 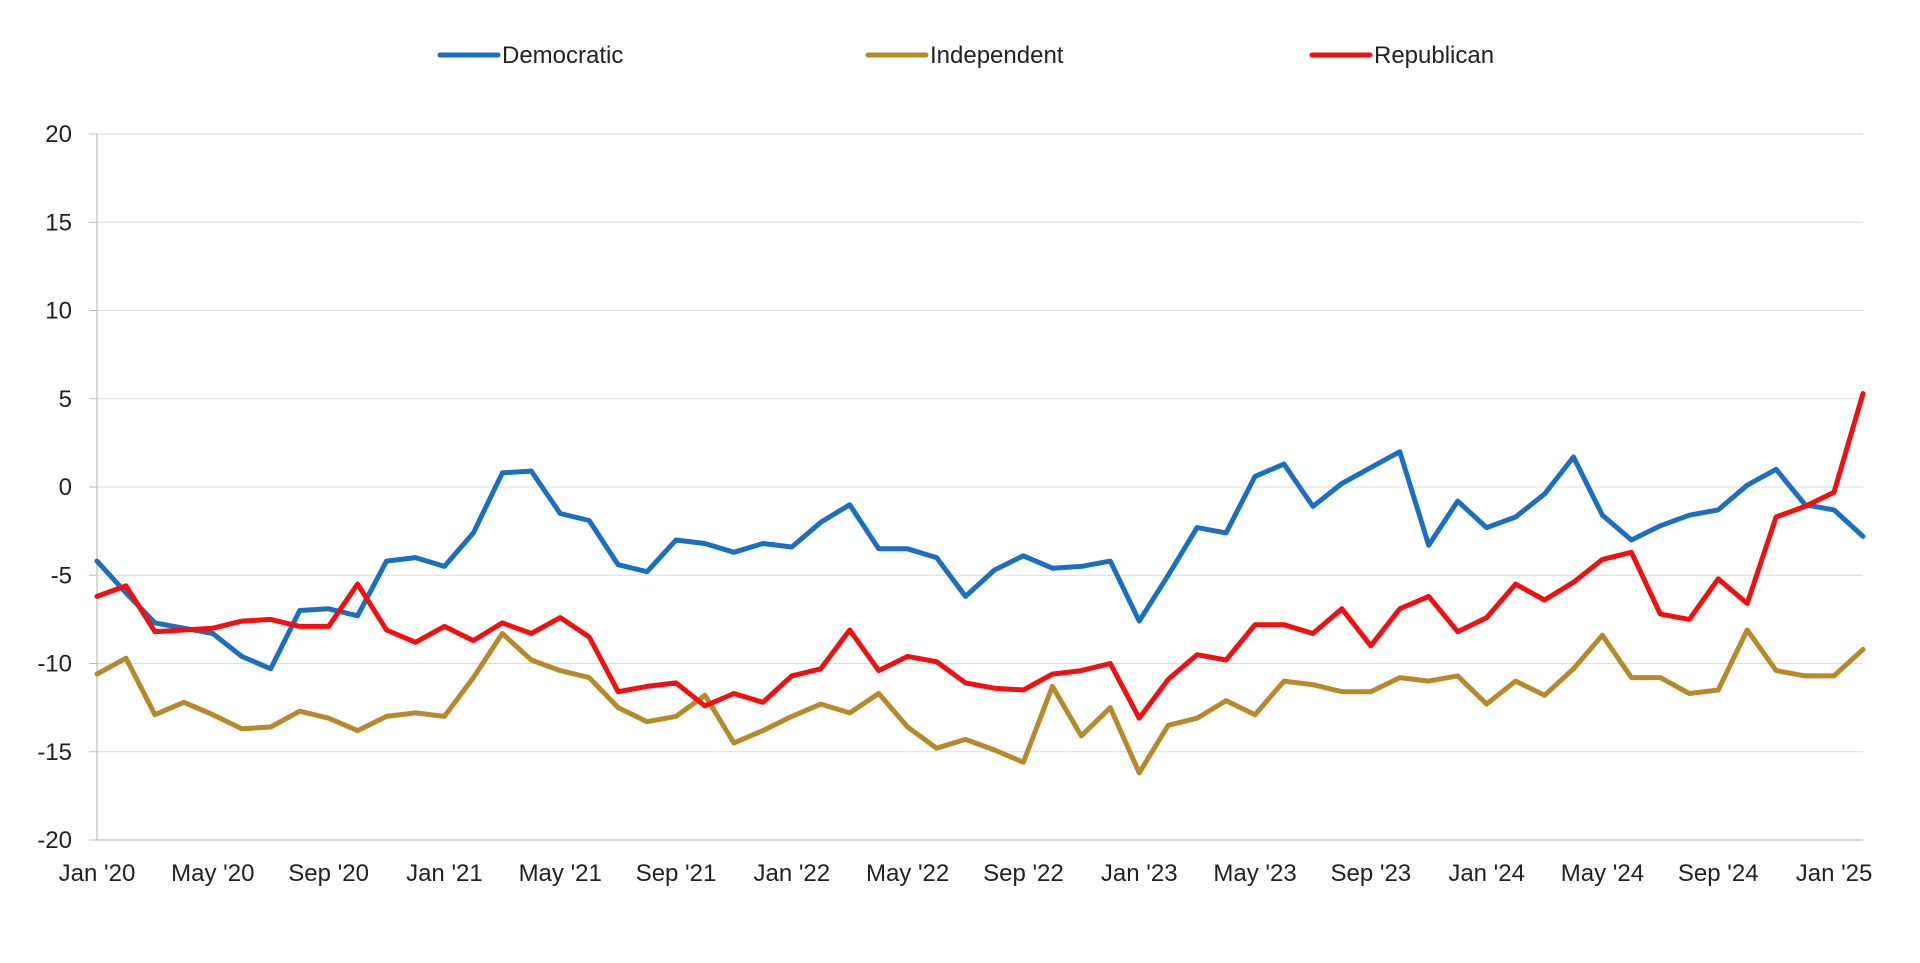 I want to click on x-tick-label: Sep '20, so click(x=328, y=873).